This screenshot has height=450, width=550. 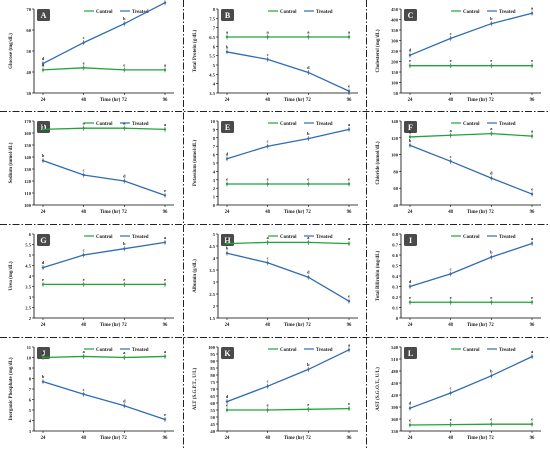 I want to click on y-axis-title: Chloride (mmol/dL), so click(x=378, y=163).